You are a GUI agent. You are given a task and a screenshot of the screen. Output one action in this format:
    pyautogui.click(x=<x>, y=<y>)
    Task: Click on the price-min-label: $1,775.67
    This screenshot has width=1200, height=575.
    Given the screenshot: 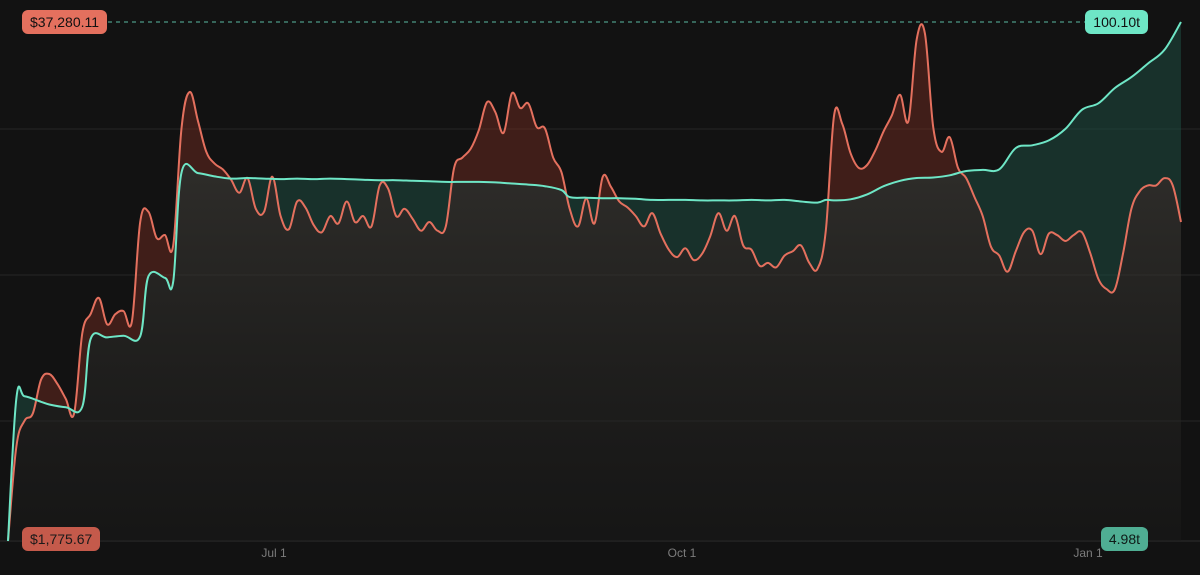 What is the action you would take?
    pyautogui.click(x=61, y=539)
    